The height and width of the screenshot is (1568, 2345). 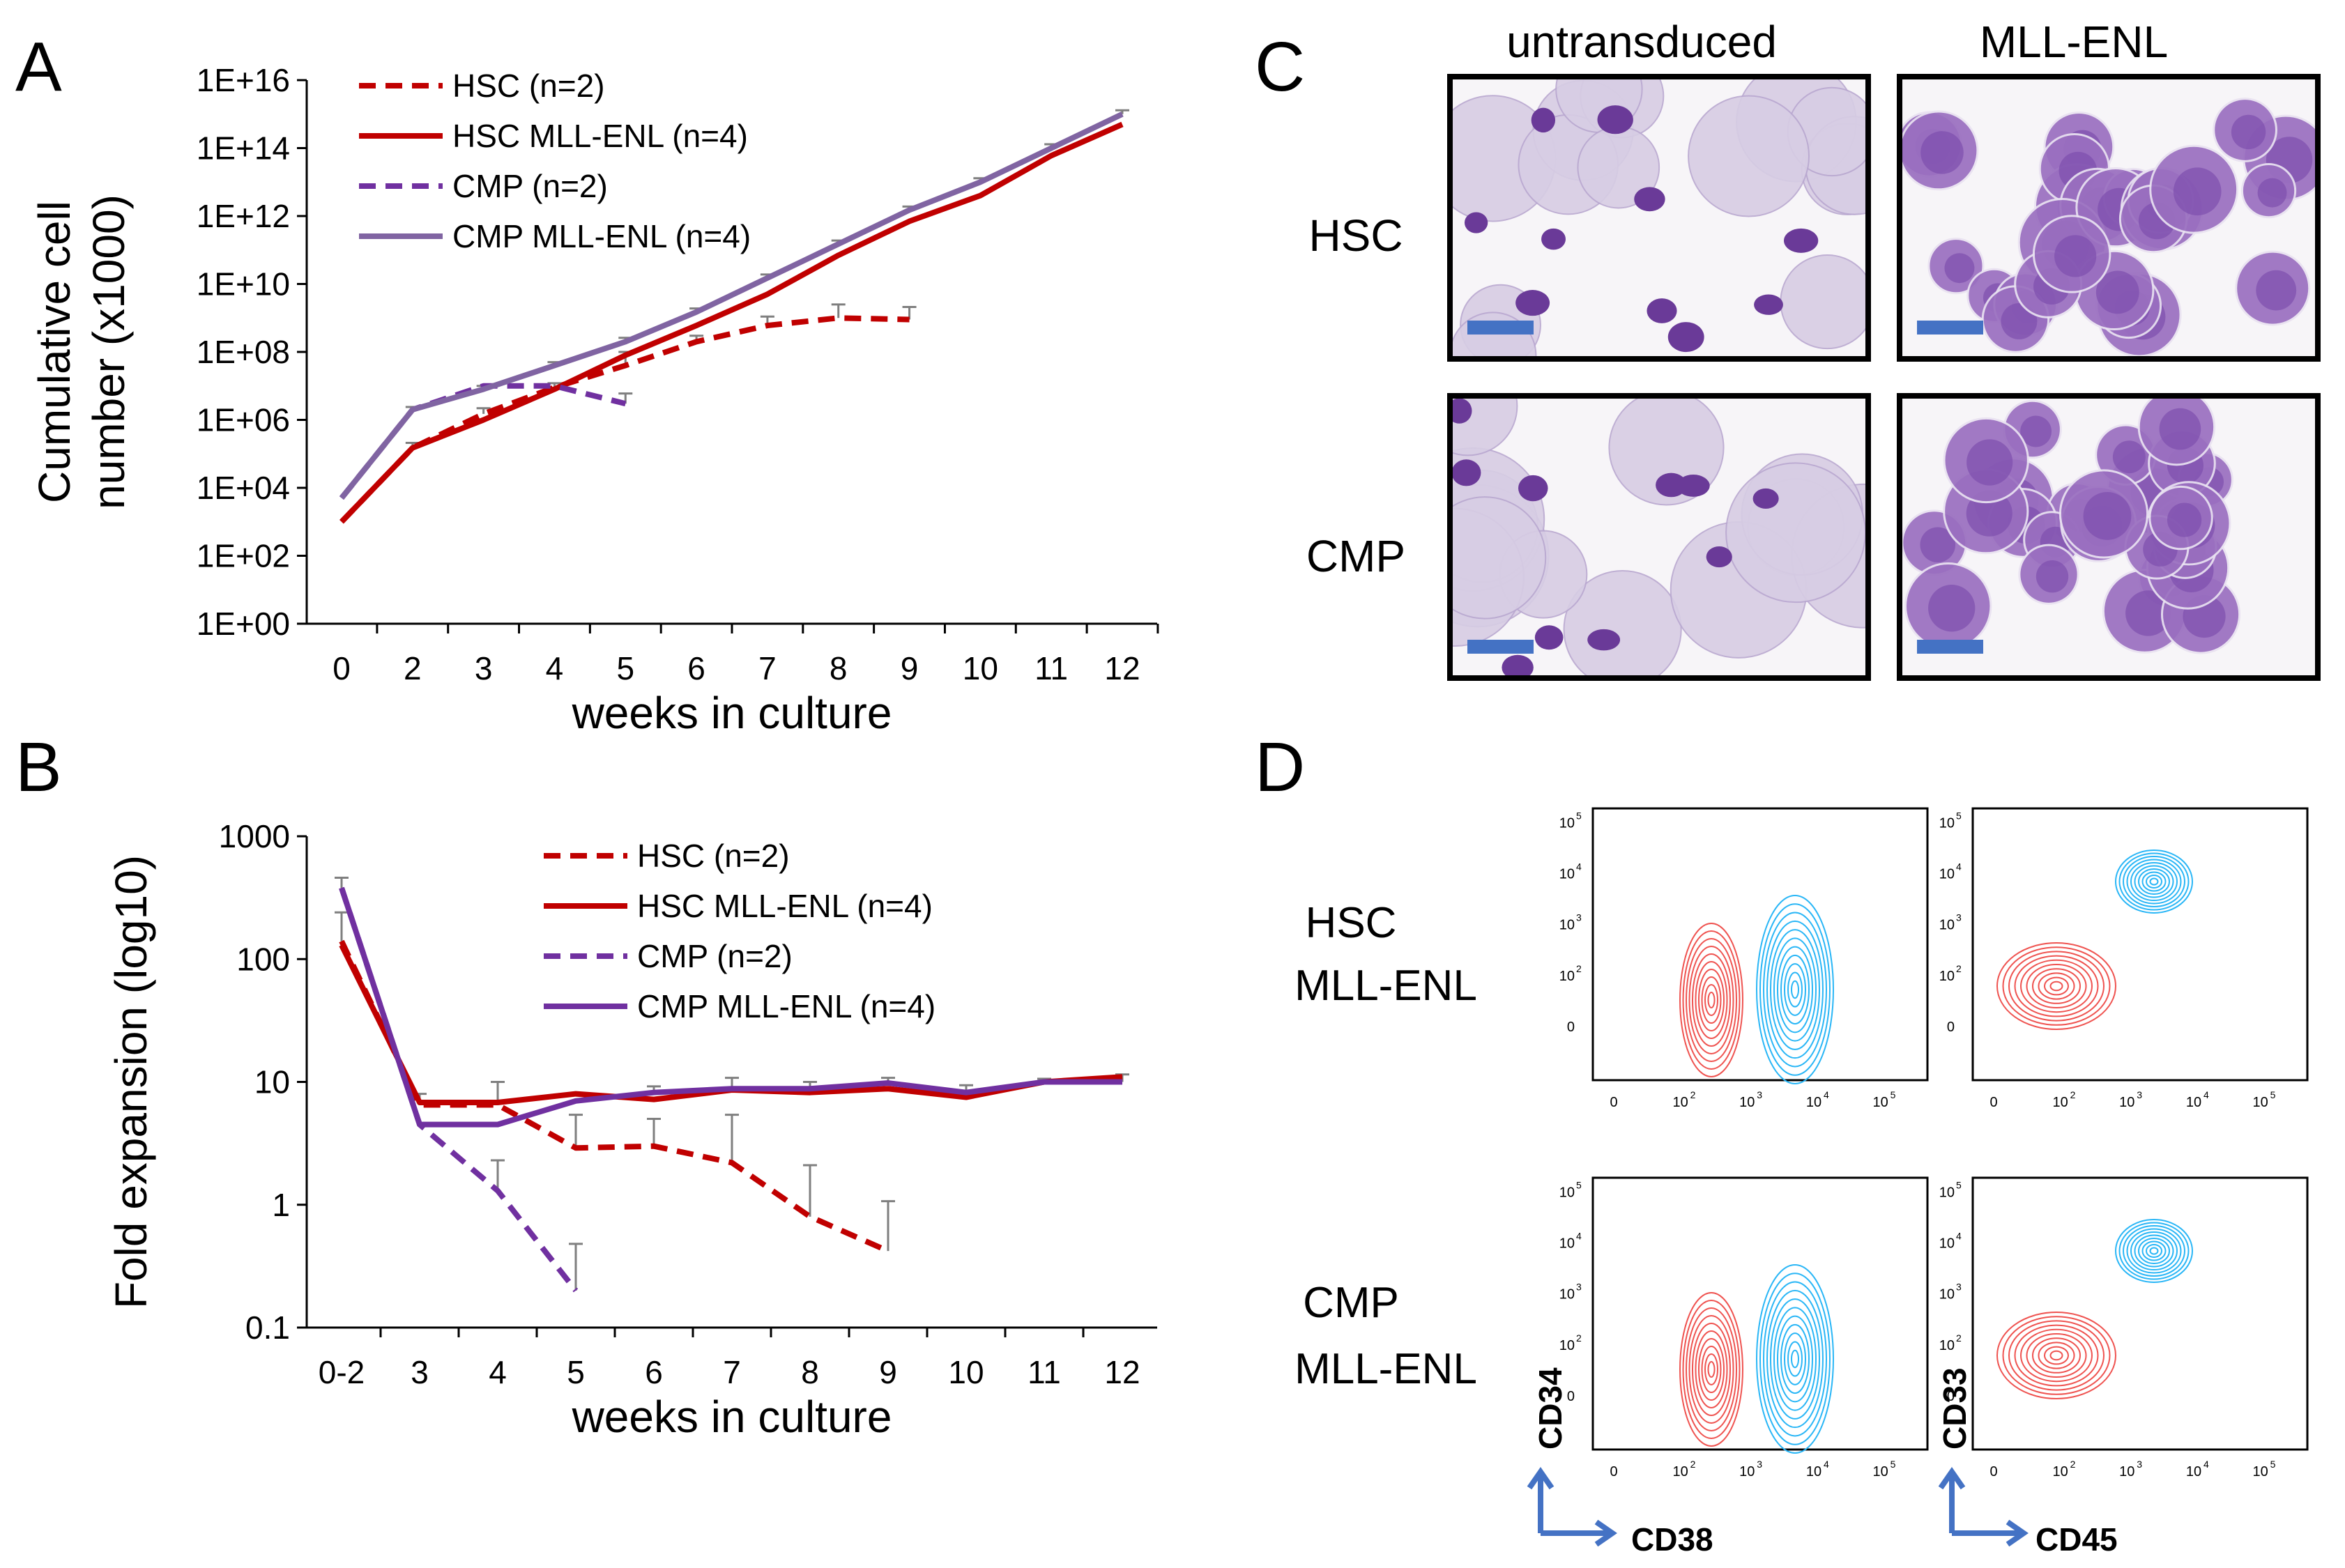 I want to click on x-tick-label: 8, so click(x=810, y=1372).